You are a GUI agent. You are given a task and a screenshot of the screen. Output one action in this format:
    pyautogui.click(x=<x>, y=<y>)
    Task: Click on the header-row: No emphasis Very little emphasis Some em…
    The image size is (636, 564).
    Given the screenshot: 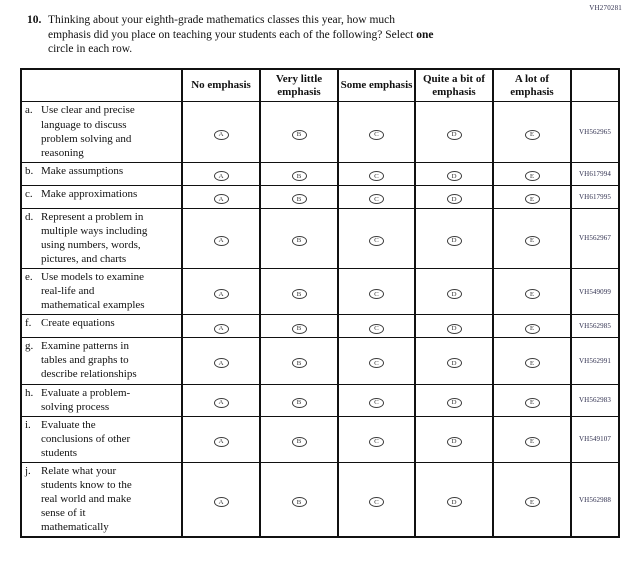 What is the action you would take?
    pyautogui.click(x=320, y=85)
    